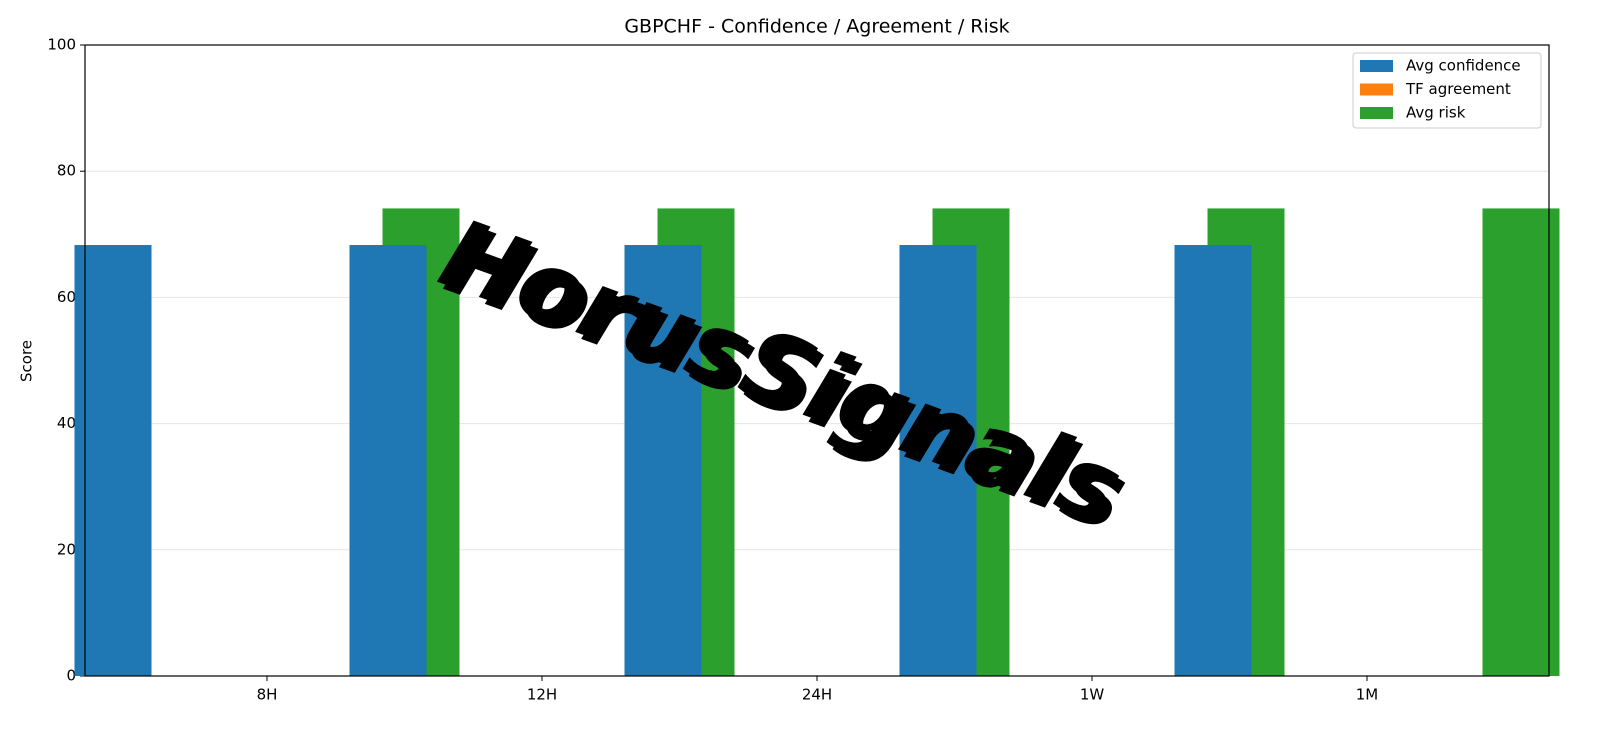 The image size is (1600, 738). What do you see at coordinates (1436, 113) in the screenshot?
I see `legend-label: Avg risk` at bounding box center [1436, 113].